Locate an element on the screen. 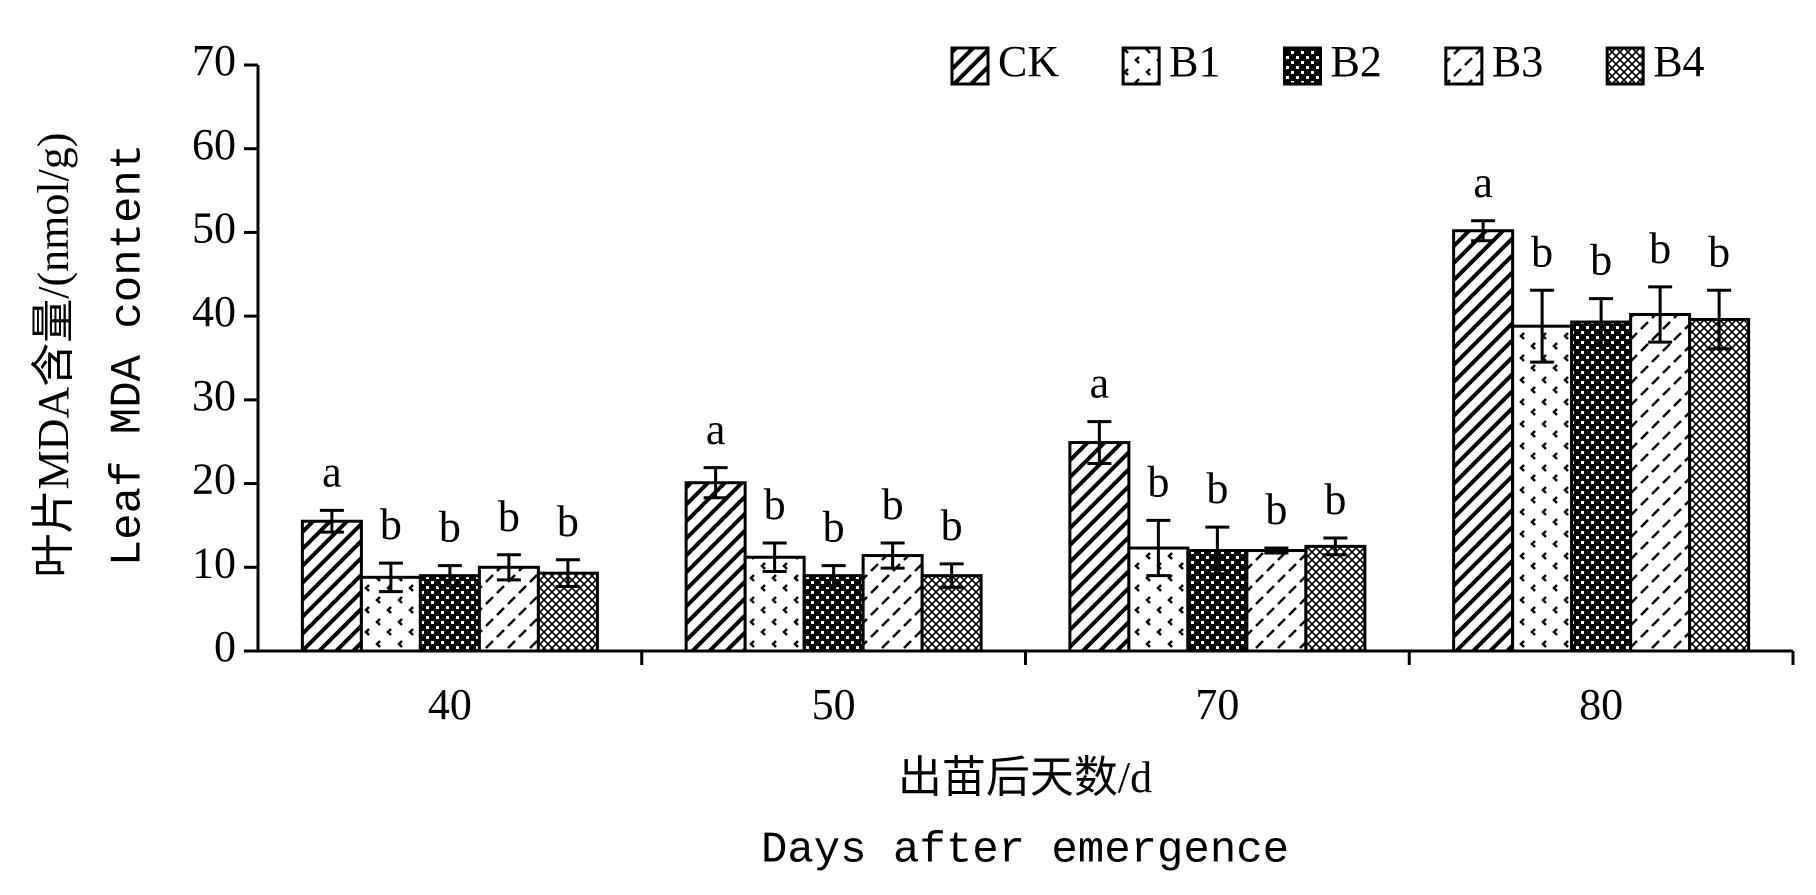 The image size is (1816, 895). y-tick-label: 10 is located at coordinates (214, 562).